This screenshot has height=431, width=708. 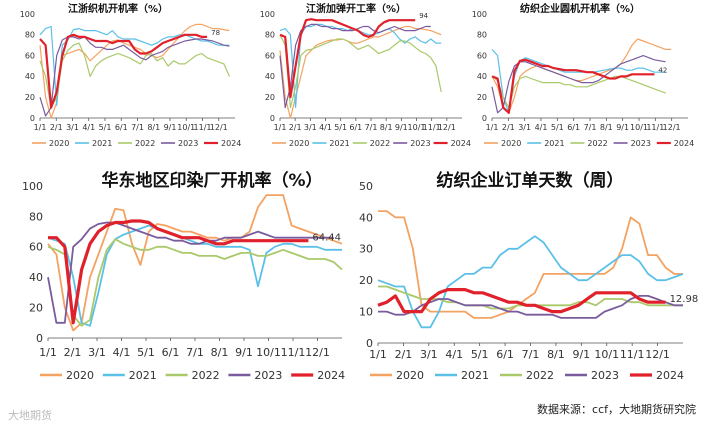 What do you see at coordinates (30, 415) in the screenshot?
I see `watermark: 大地期货` at bounding box center [30, 415].